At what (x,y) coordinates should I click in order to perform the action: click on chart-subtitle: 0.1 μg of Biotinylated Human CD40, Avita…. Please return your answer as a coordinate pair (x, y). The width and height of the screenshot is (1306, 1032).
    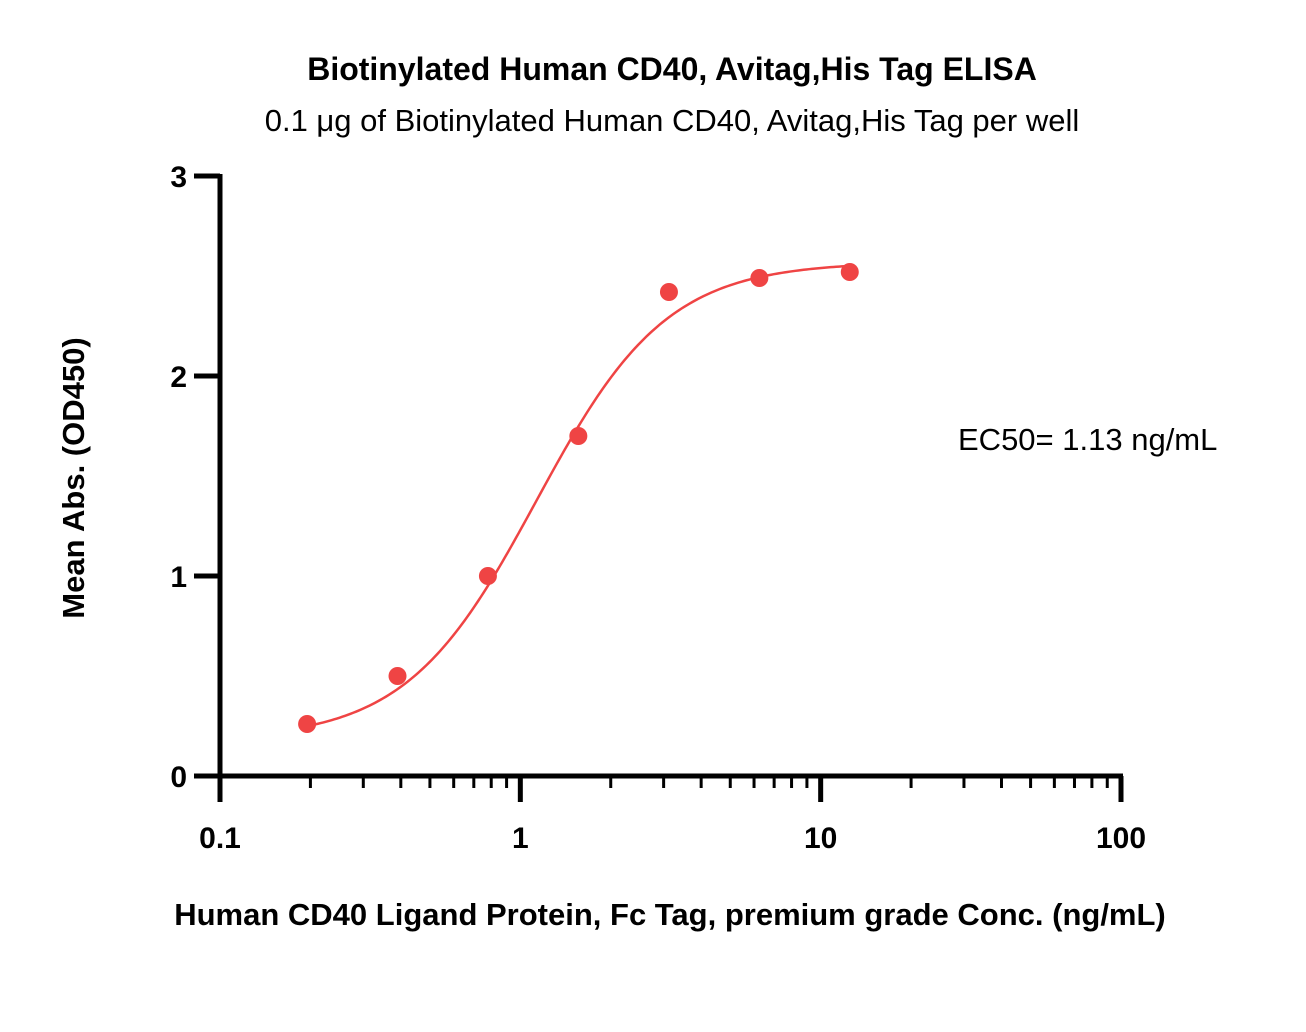
    Looking at the image, I should click on (672, 120).